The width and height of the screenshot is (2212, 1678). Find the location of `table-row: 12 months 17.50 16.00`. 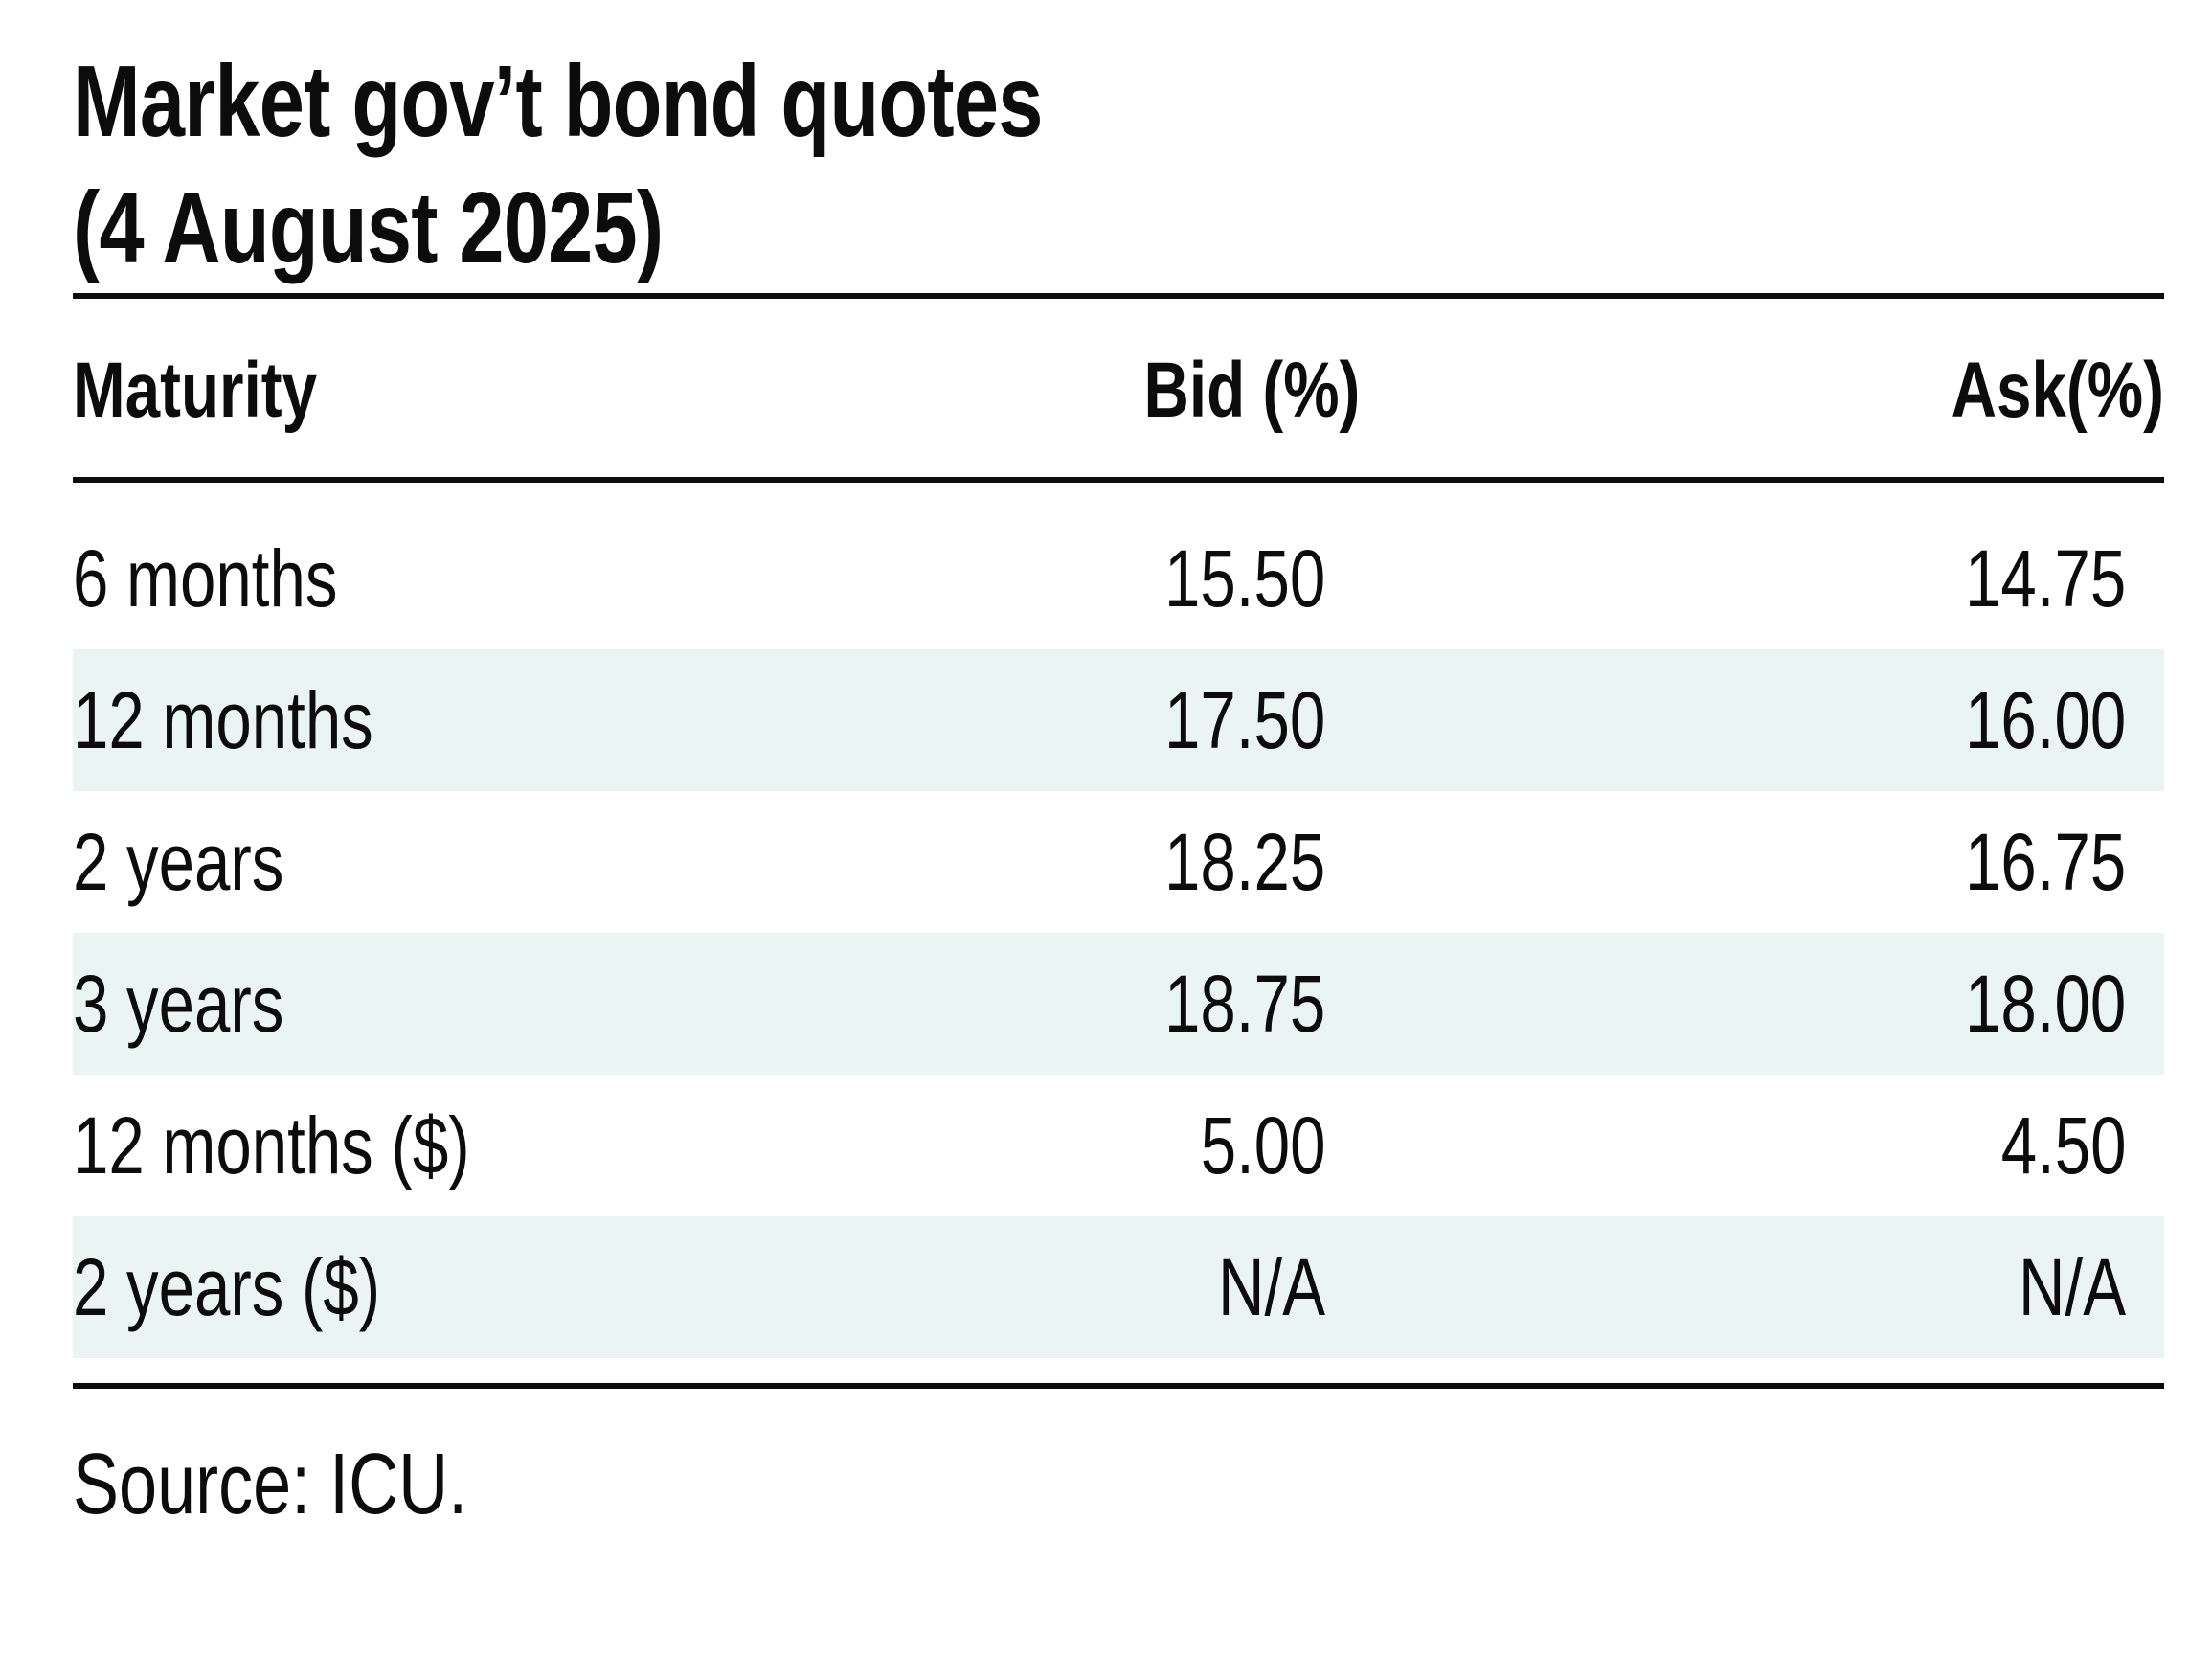

table-row: 12 months 17.50 16.00 is located at coordinates (1118, 720).